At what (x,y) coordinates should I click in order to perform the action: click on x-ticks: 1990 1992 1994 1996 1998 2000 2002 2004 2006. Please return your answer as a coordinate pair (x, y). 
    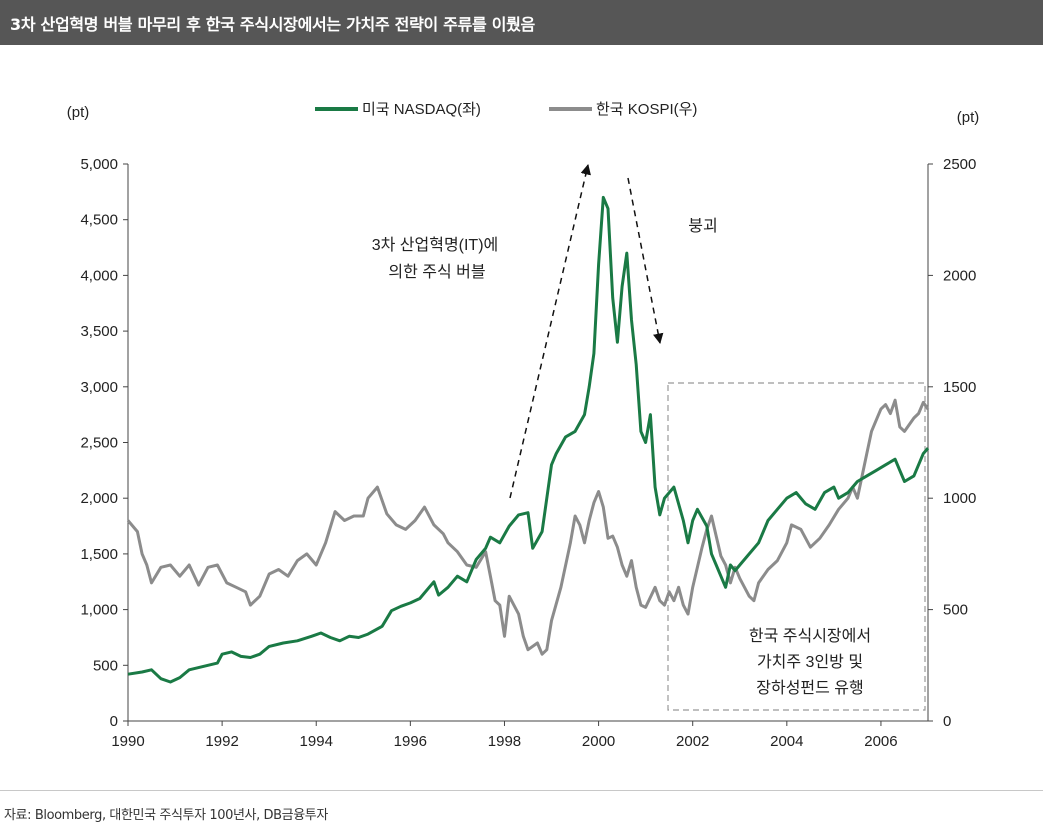
    Looking at the image, I should click on (504, 735).